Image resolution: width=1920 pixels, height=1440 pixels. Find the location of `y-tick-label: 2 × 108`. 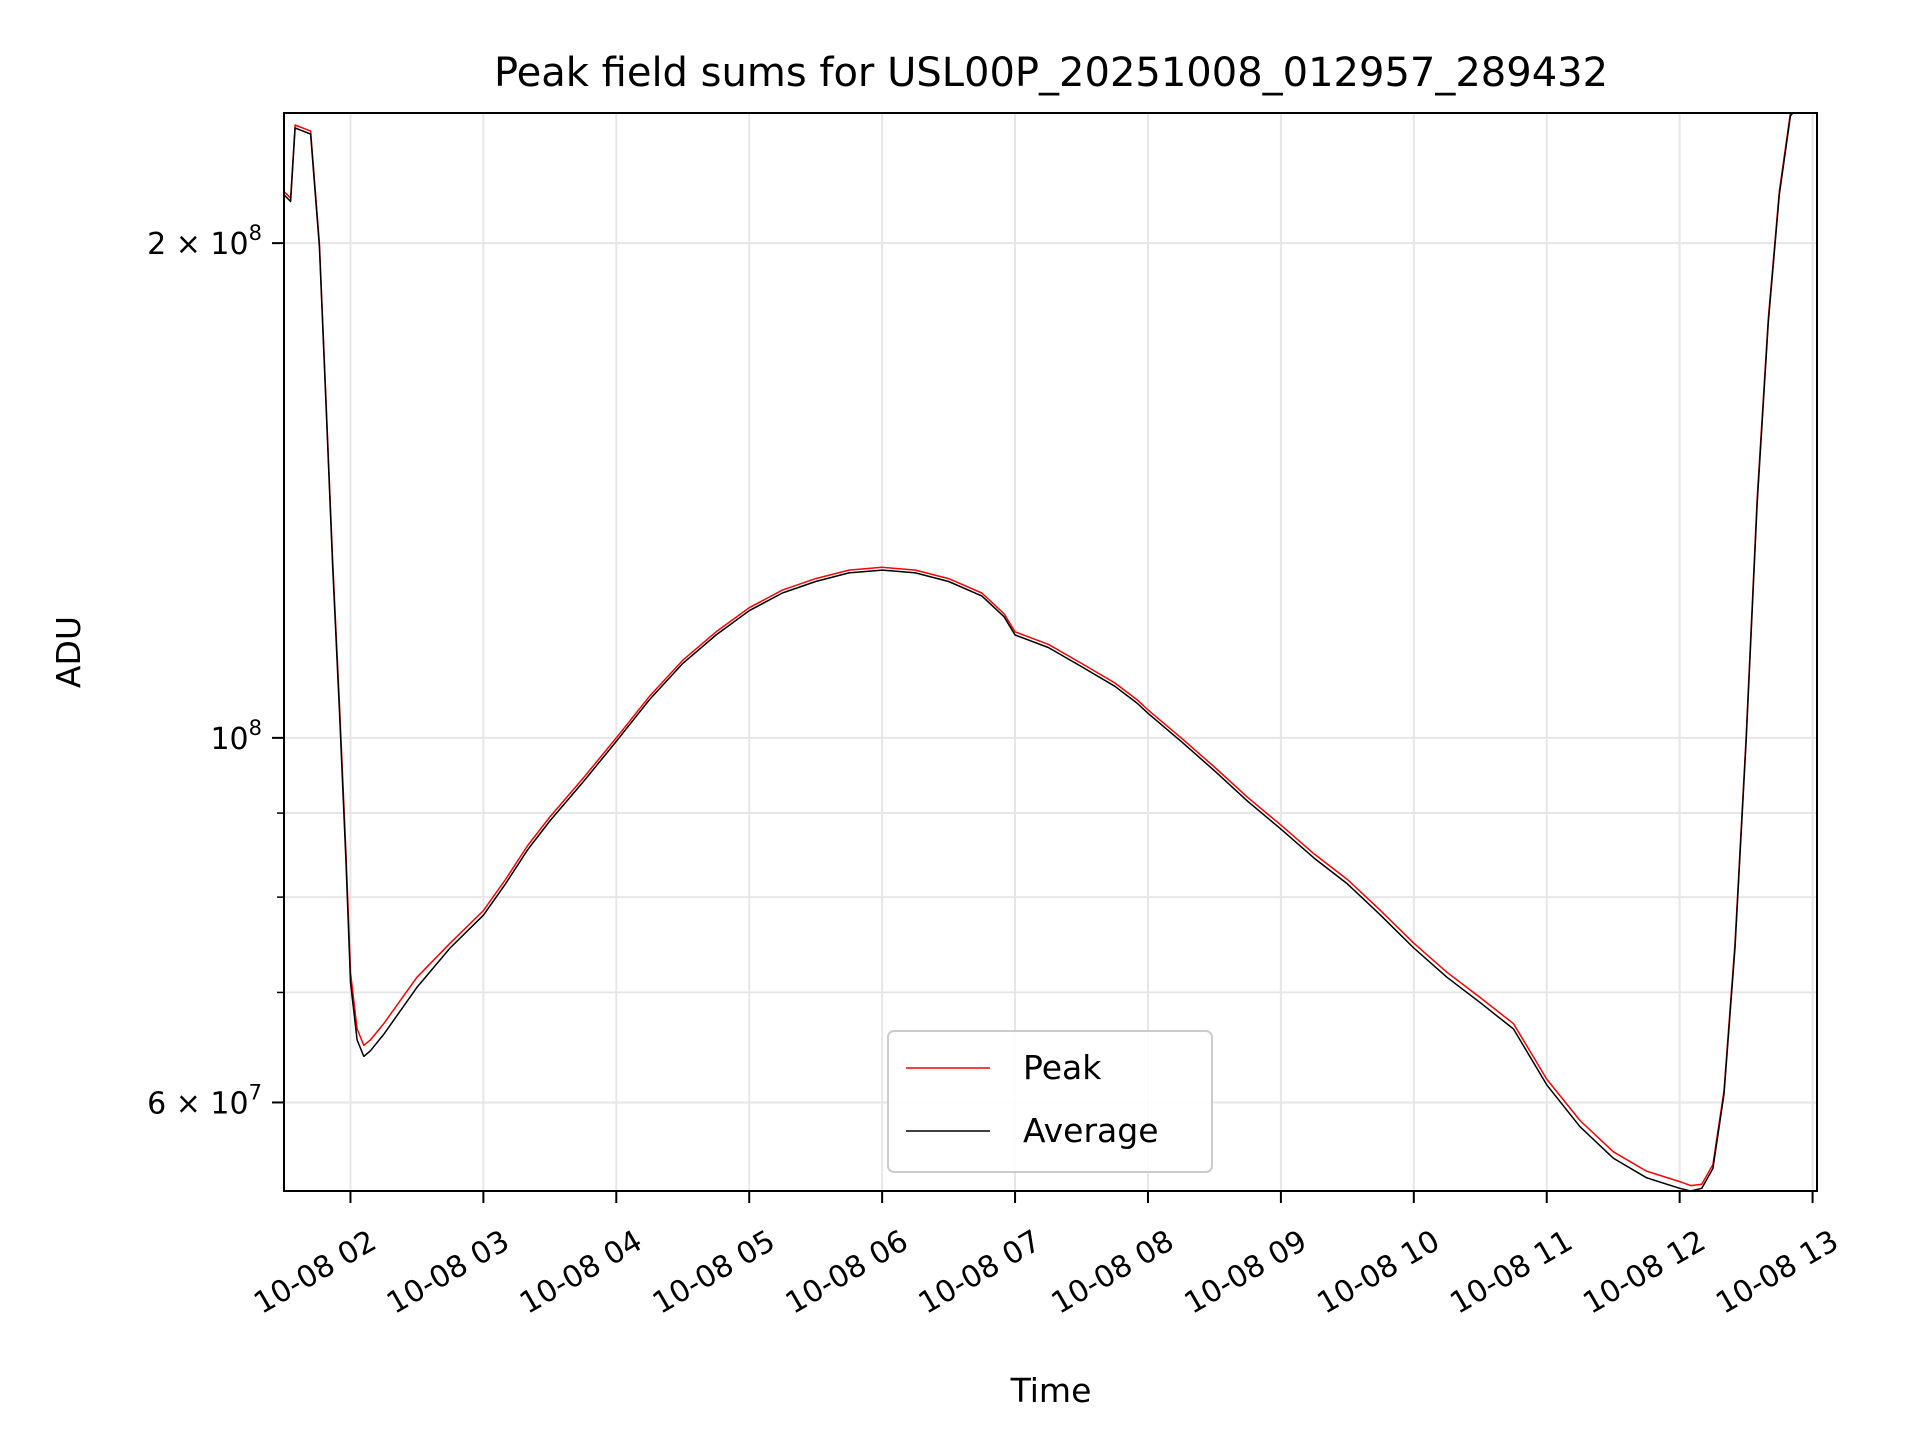

y-tick-label: 2 × 108 is located at coordinates (204, 241).